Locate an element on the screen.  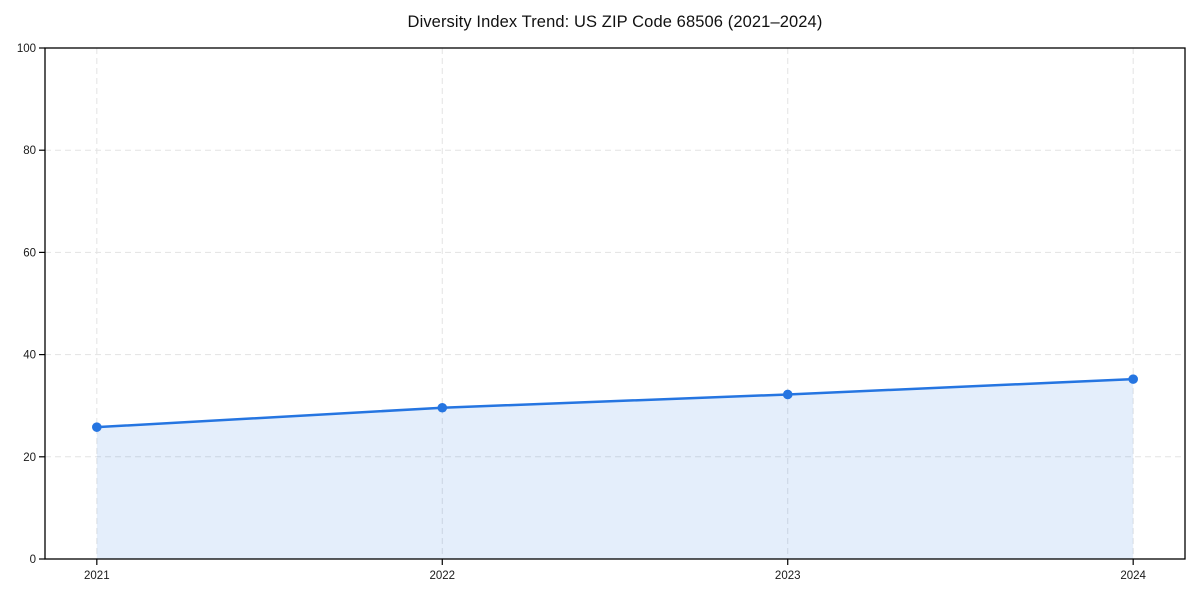
data-point-2023 is located at coordinates (787, 394).